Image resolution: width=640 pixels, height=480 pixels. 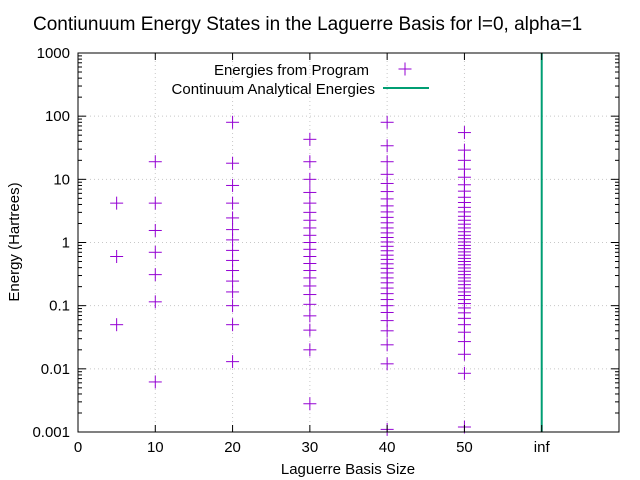 What do you see at coordinates (273, 89) in the screenshot?
I see `legend-label-analytical: Continuum Analytical Energies` at bounding box center [273, 89].